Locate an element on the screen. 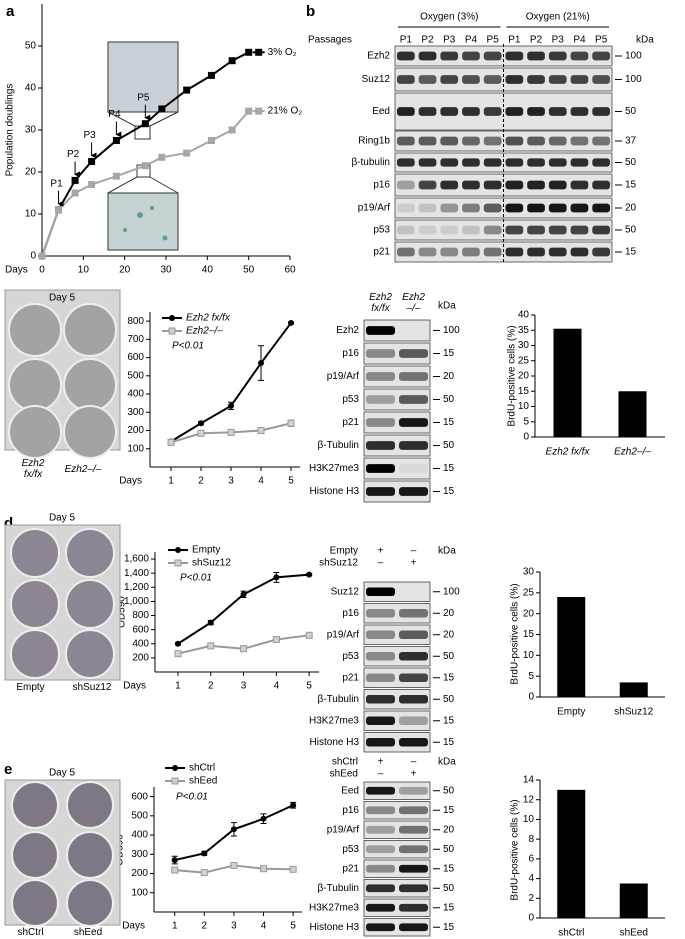 The height and width of the screenshot is (939, 685). annotation: P4 is located at coordinates (114, 114).